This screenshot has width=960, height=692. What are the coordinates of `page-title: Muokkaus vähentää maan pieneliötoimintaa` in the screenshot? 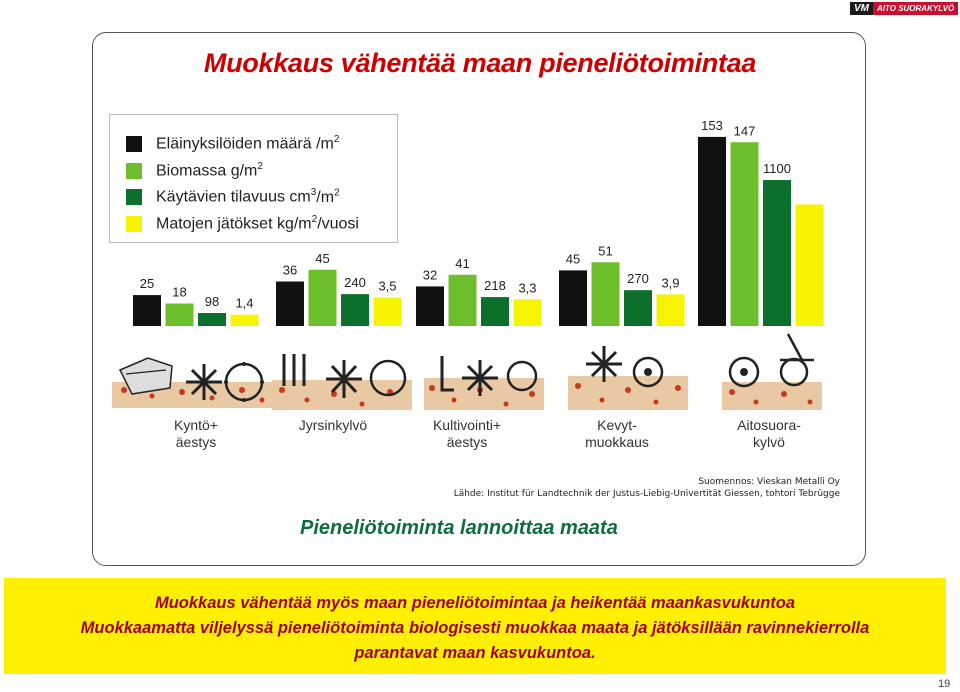 It's located at (480, 63).